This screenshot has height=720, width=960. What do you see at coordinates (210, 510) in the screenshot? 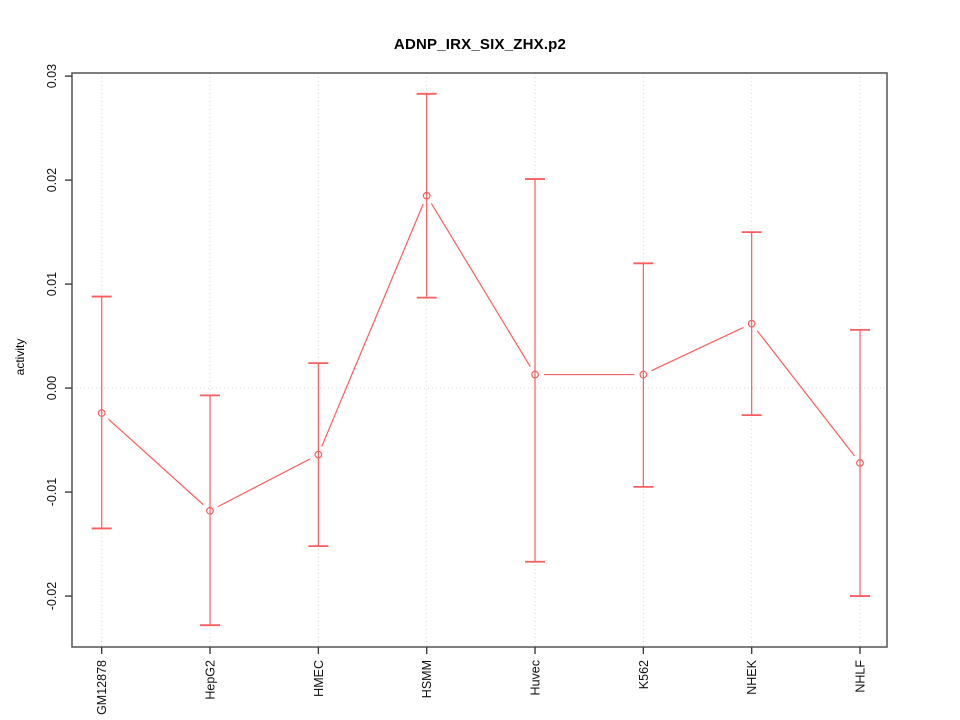
I see `data-point-HepG2` at bounding box center [210, 510].